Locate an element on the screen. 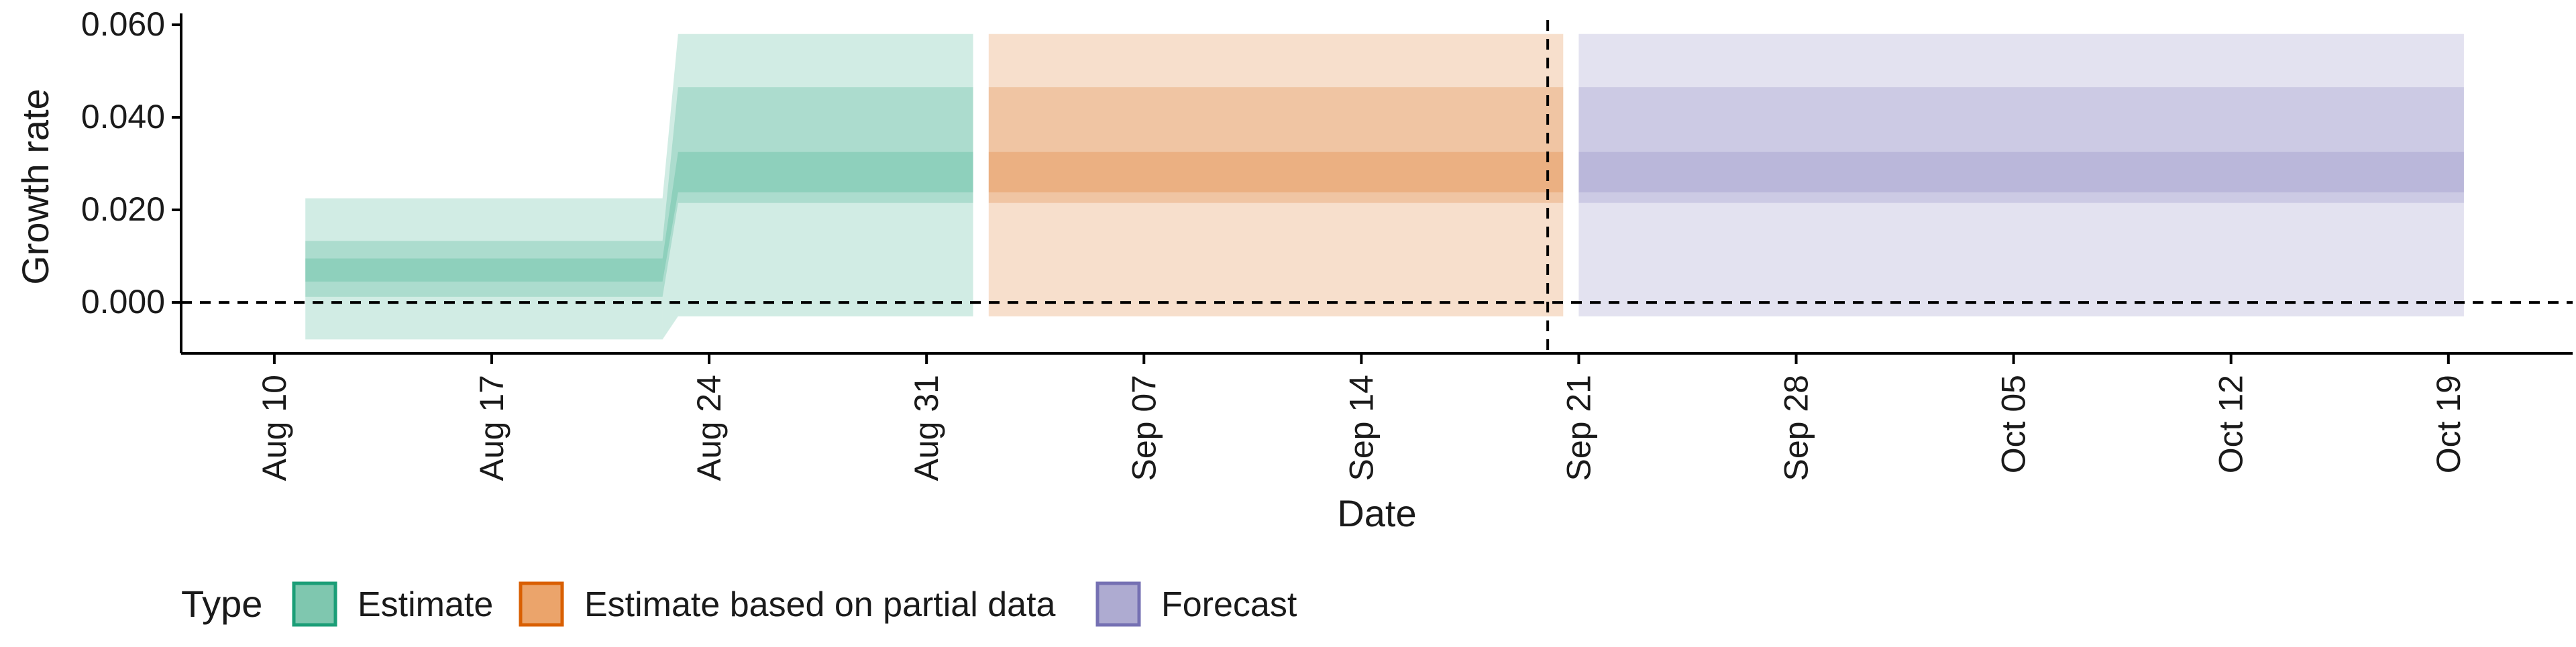  legend-item: Estimate based on partial data is located at coordinates (787, 604).